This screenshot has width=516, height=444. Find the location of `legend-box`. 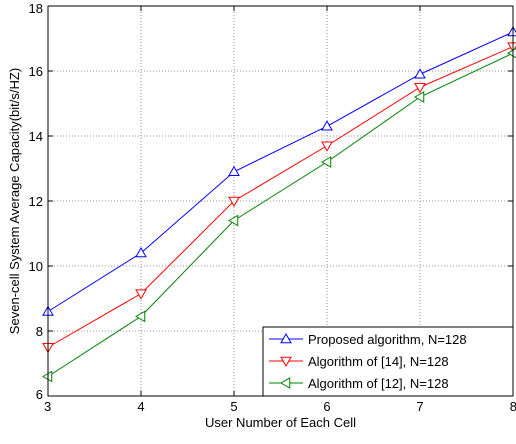

legend-box is located at coordinates (388, 361).